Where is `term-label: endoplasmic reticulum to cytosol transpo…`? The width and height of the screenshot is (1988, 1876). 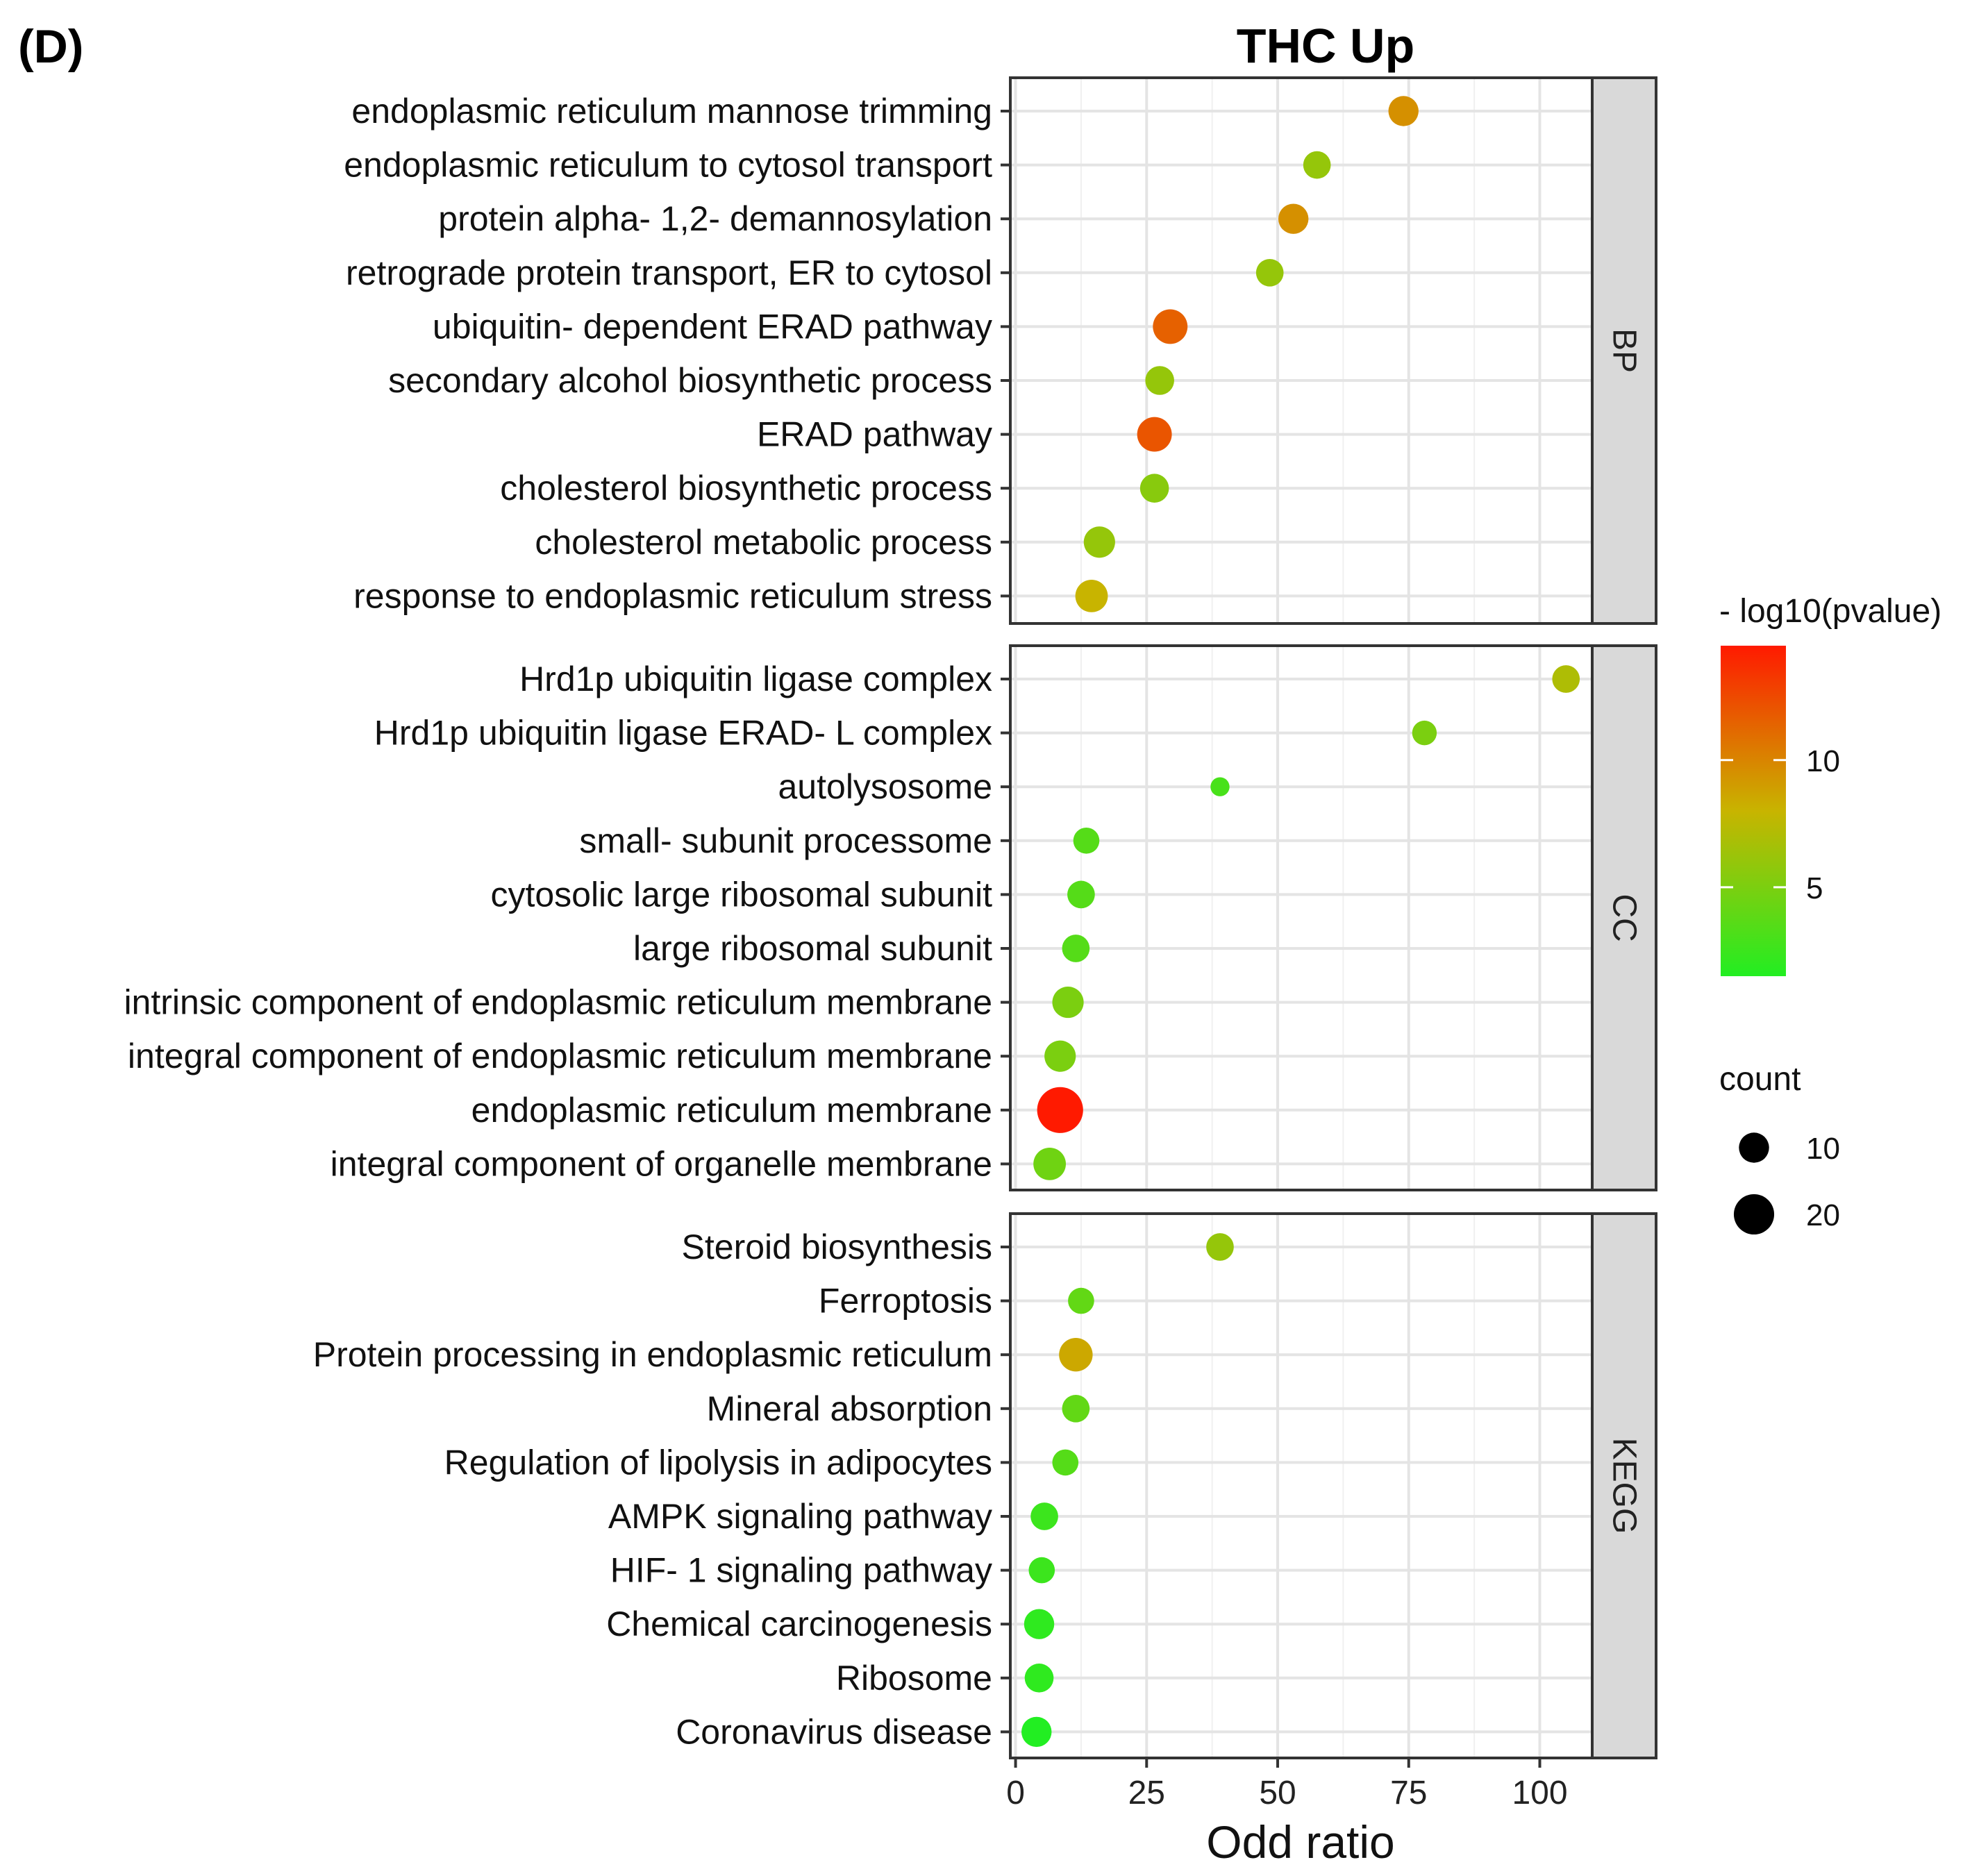 term-label: endoplasmic reticulum to cytosol transpo… is located at coordinates (668, 165).